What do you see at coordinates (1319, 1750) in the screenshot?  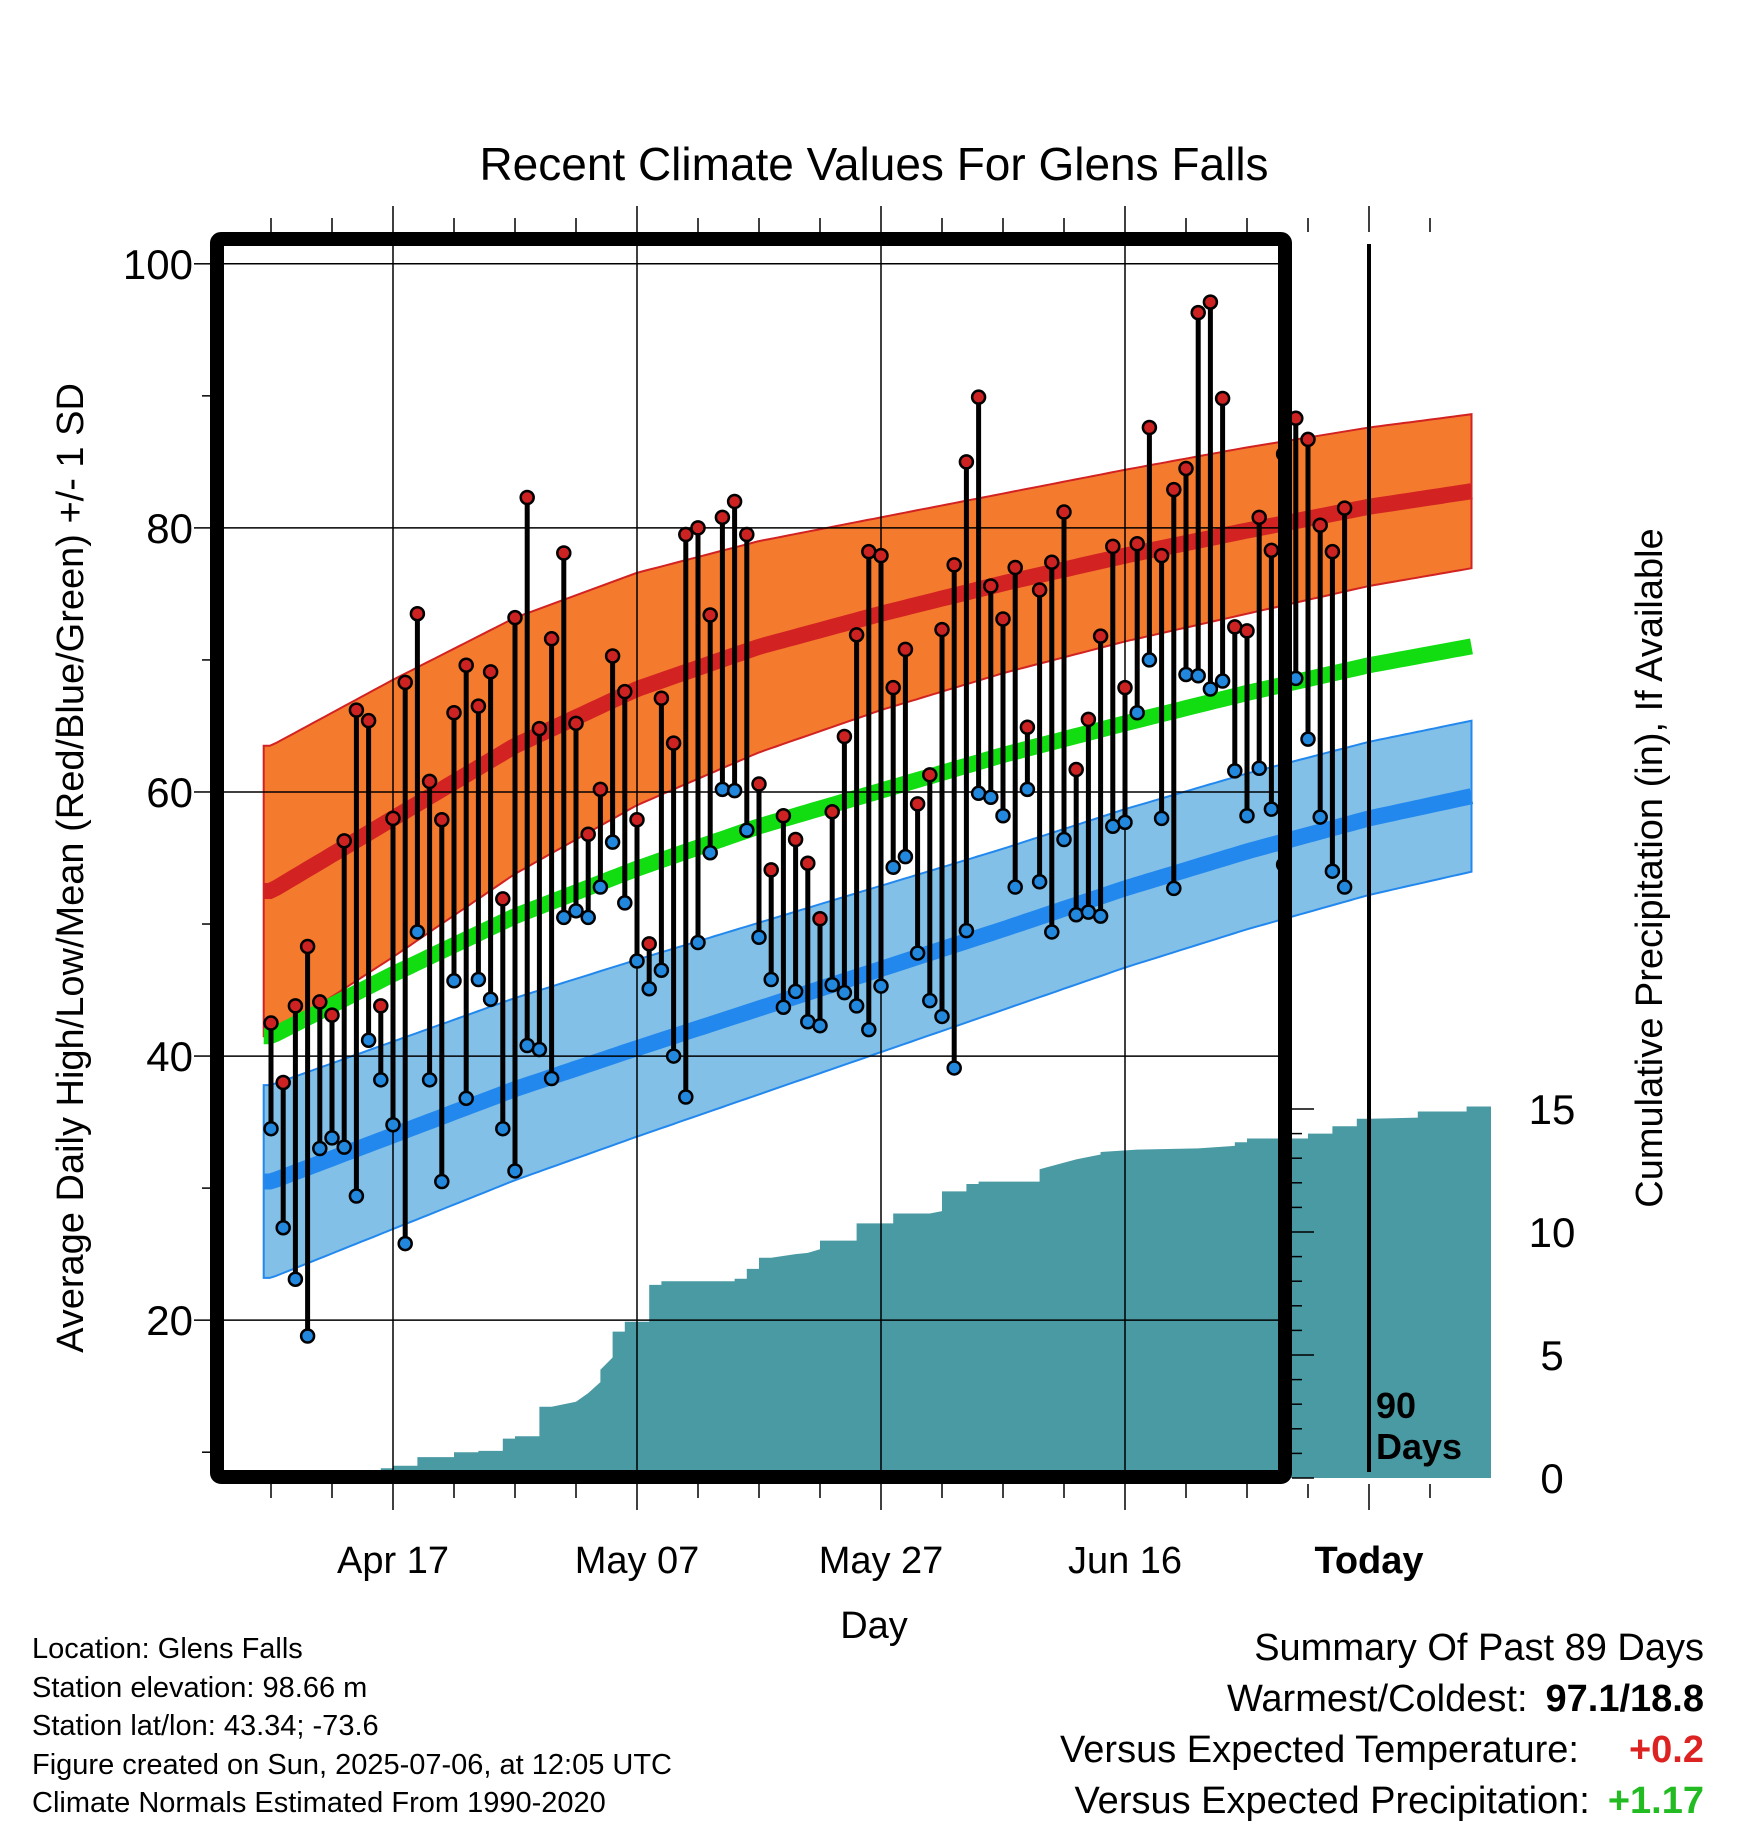 I see `temp-anomaly-label: Versus Expected Temperature:` at bounding box center [1319, 1750].